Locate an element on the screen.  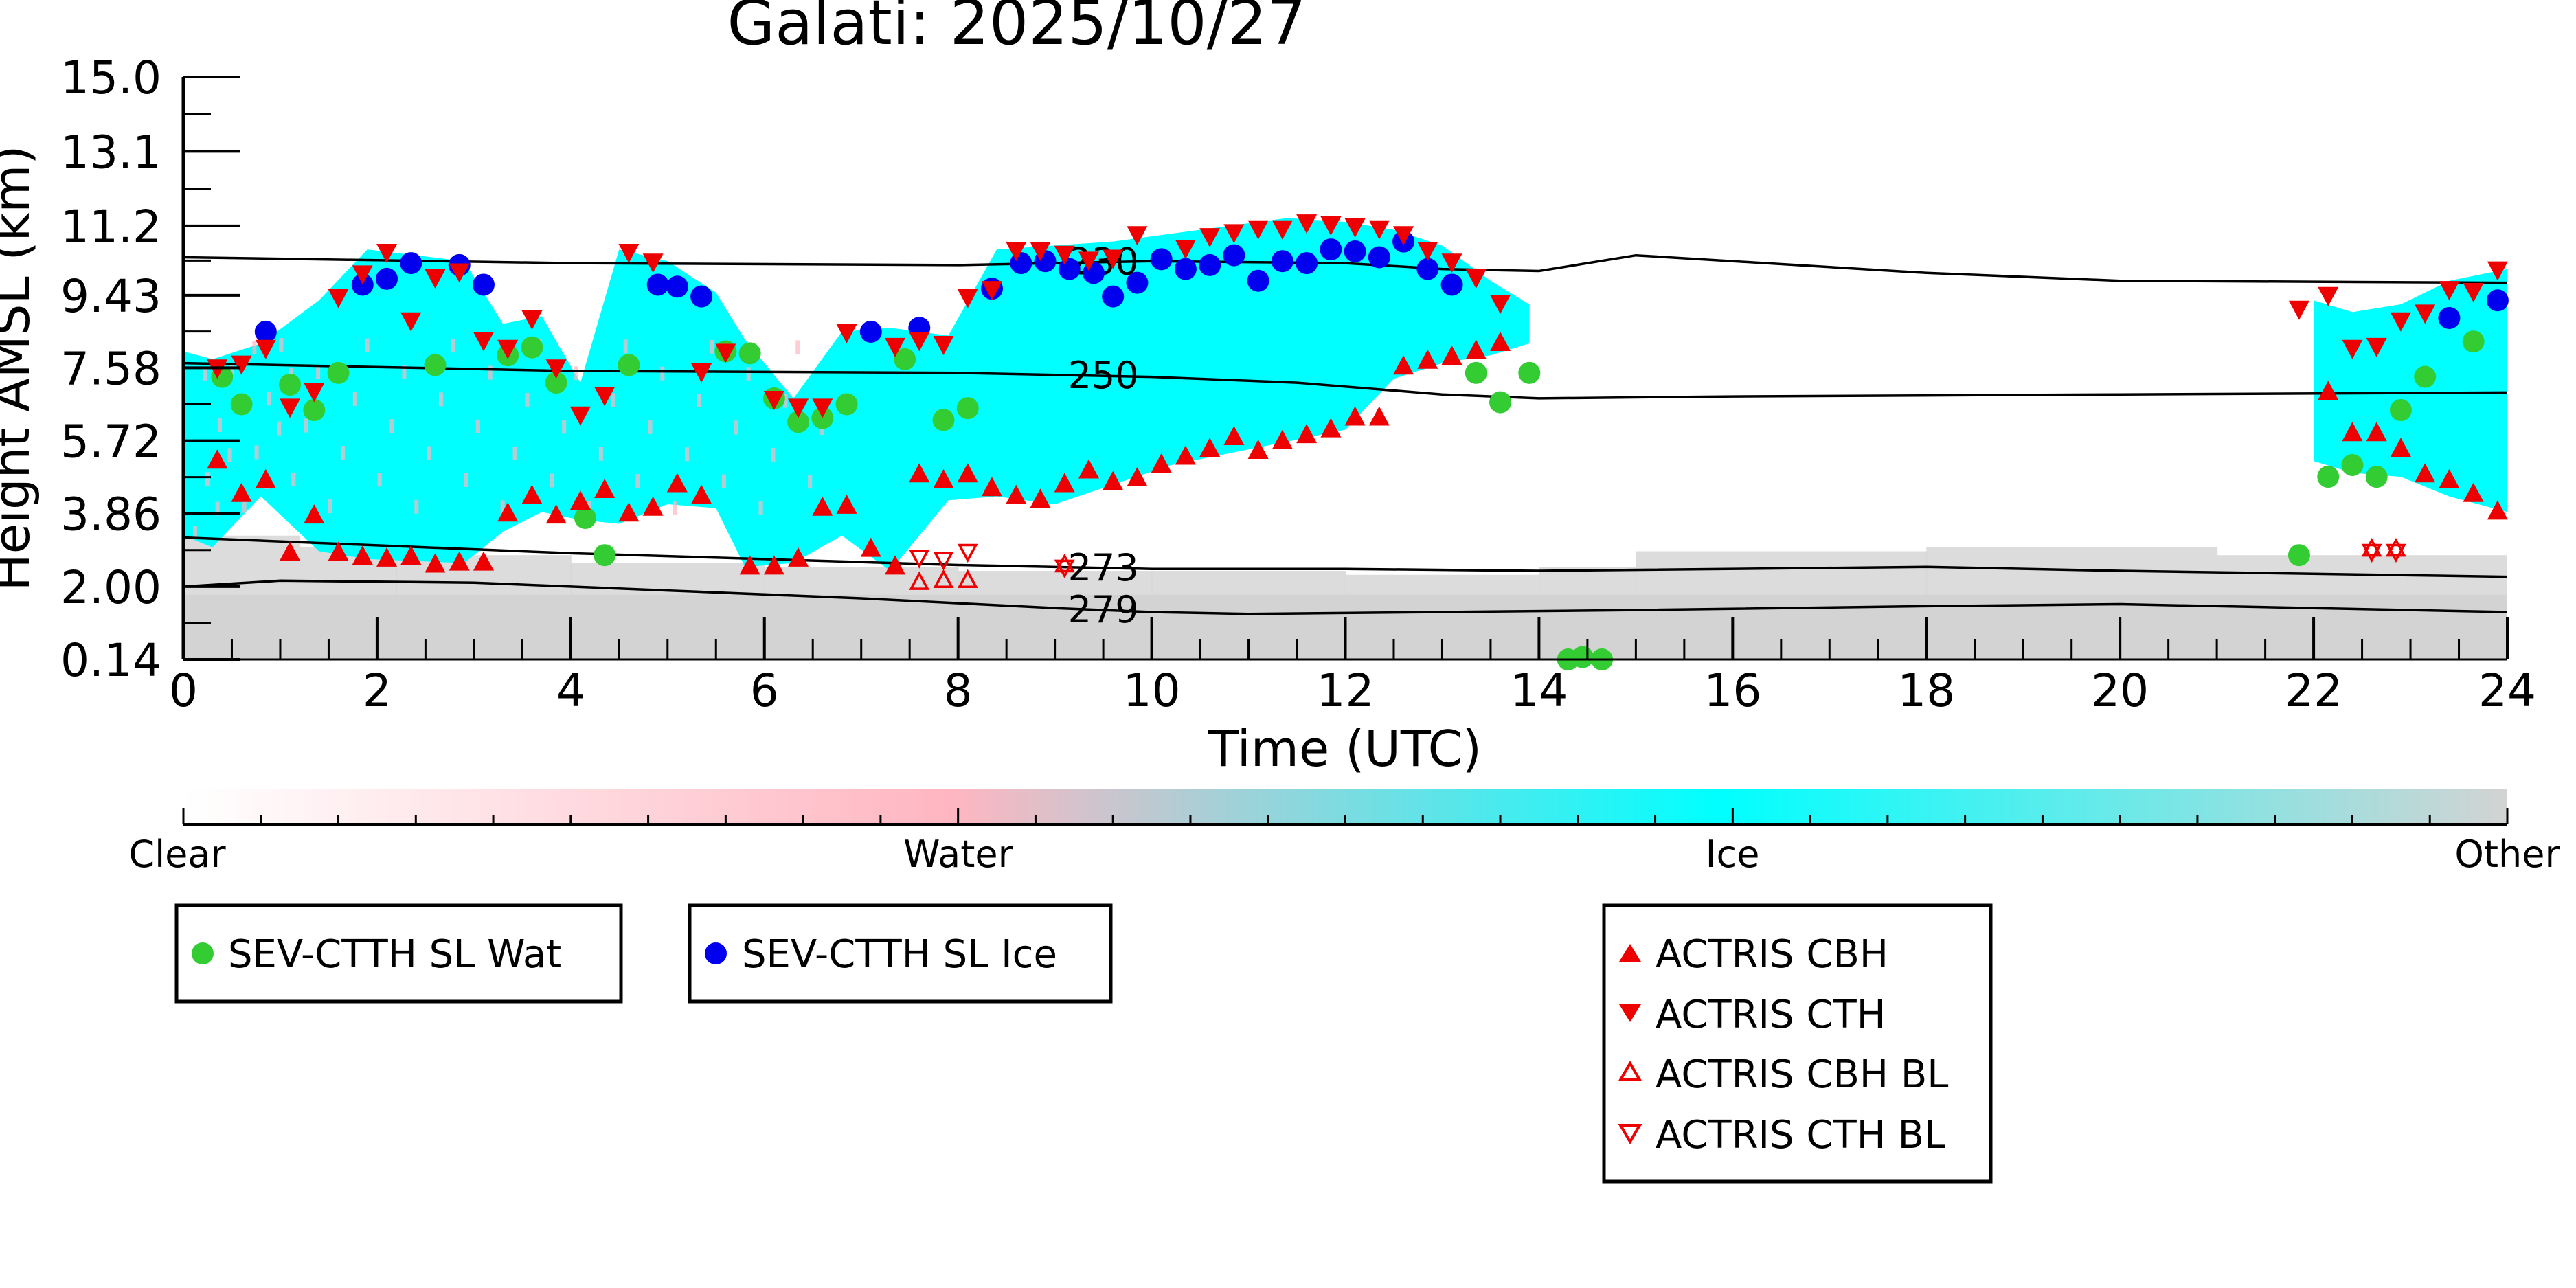
colorbar-label-other: Other is located at coordinates (2507, 854).